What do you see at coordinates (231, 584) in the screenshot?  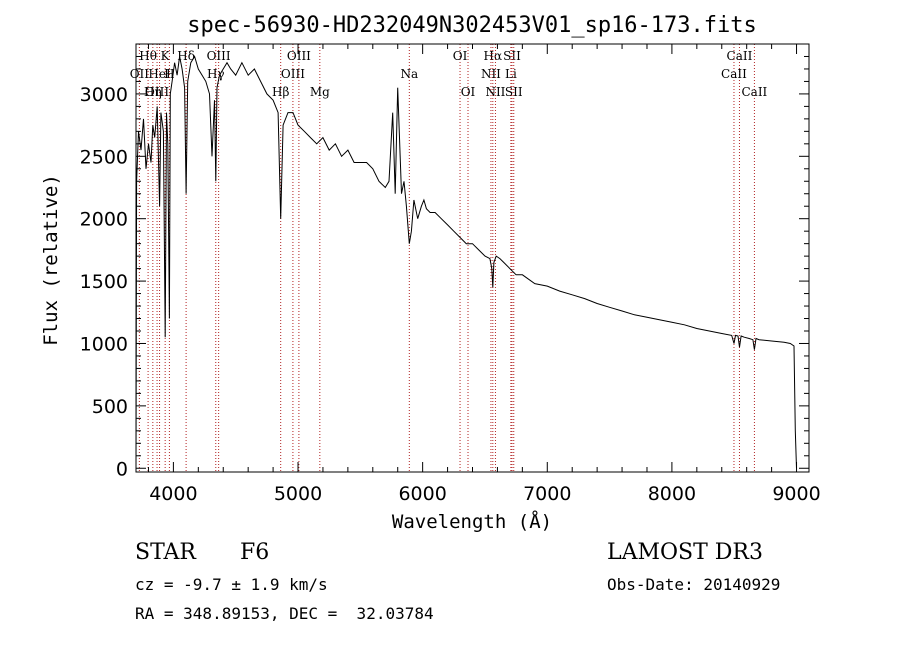 I see `redshift-cz: cz = -9.7 ± 1.9 km/s` at bounding box center [231, 584].